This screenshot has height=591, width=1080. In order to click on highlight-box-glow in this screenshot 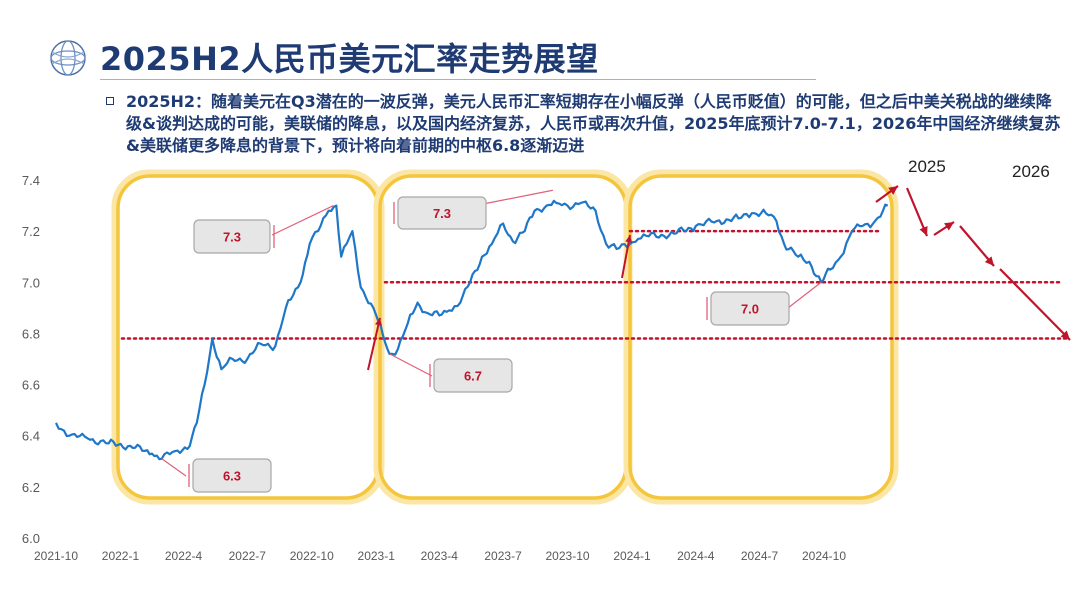, I will do `click(761, 337)`.